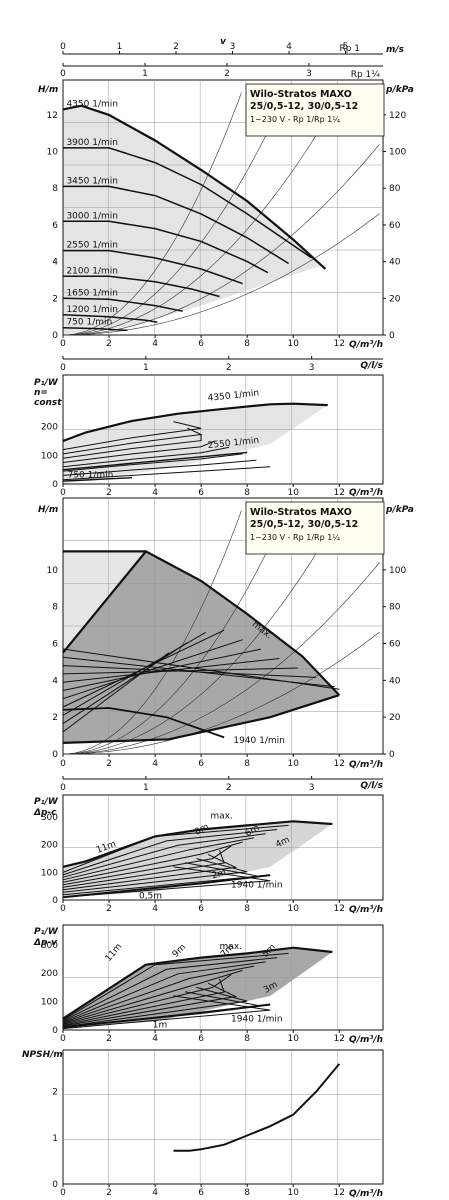  Describe the element at coordinates (92, 104) in the screenshot. I see `hq-chart-series-label: 4350 1/min` at that location.